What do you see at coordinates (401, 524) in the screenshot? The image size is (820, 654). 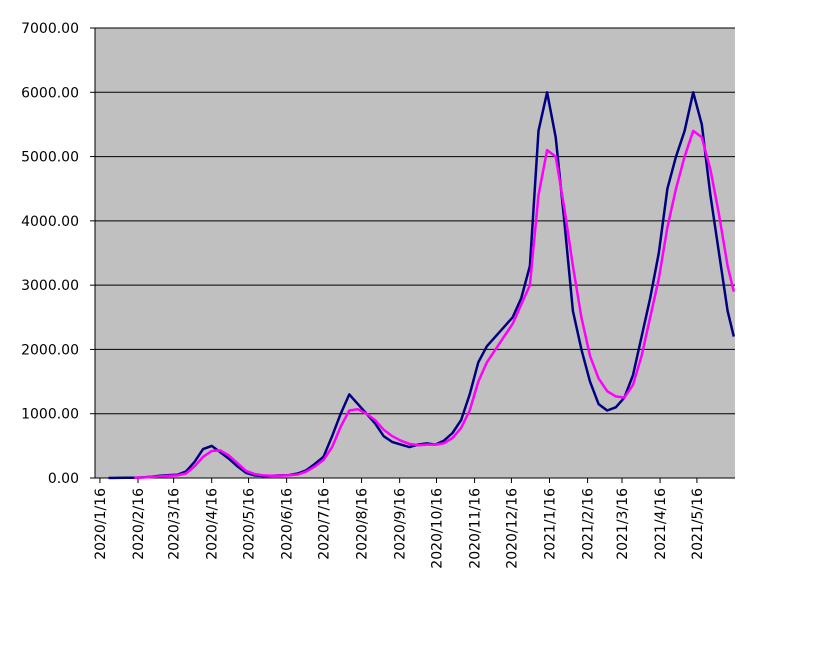 I see `x-tick-label: 2020/9/16` at bounding box center [401, 524].